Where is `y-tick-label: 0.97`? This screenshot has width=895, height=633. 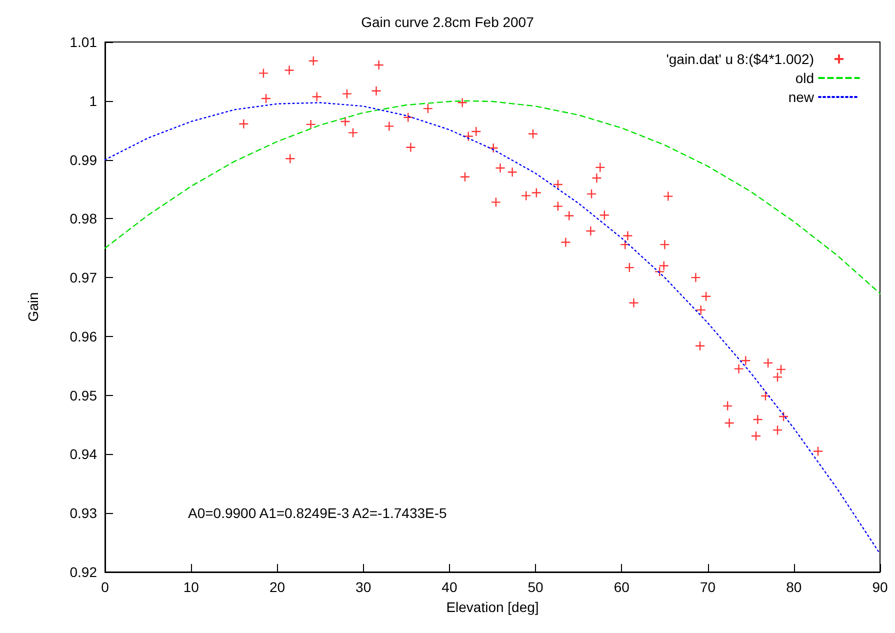 y-tick-label: 0.97 is located at coordinates (84, 278).